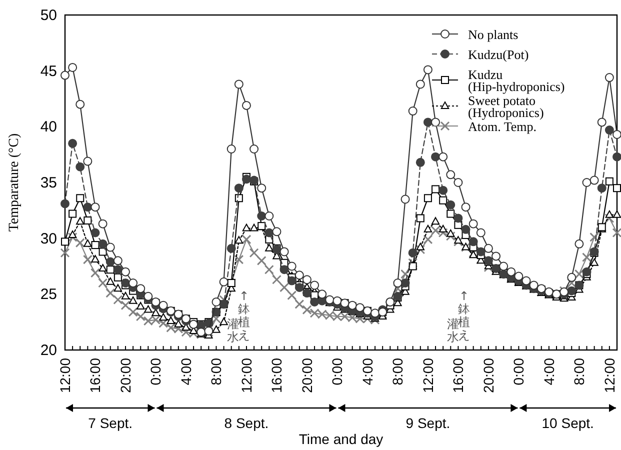 This screenshot has width=621, height=450. What do you see at coordinates (493, 34) in the screenshot?
I see `legend-label: No plants` at bounding box center [493, 34].